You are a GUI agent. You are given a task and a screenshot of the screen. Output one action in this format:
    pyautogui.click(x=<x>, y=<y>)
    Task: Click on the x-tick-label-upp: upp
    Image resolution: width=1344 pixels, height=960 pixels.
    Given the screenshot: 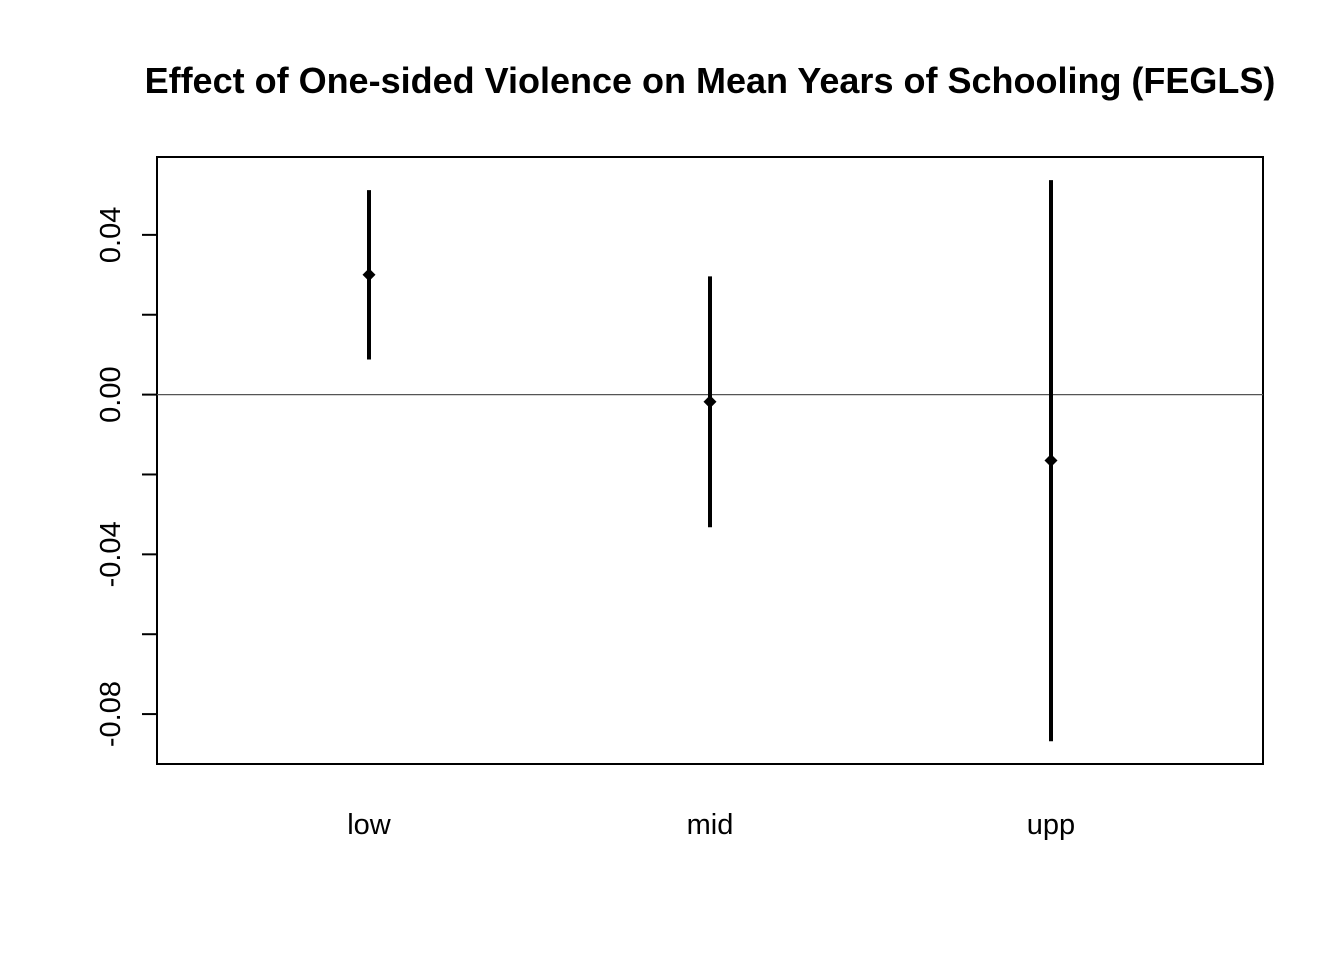 What is the action you would take?
    pyautogui.click(x=1051, y=825)
    